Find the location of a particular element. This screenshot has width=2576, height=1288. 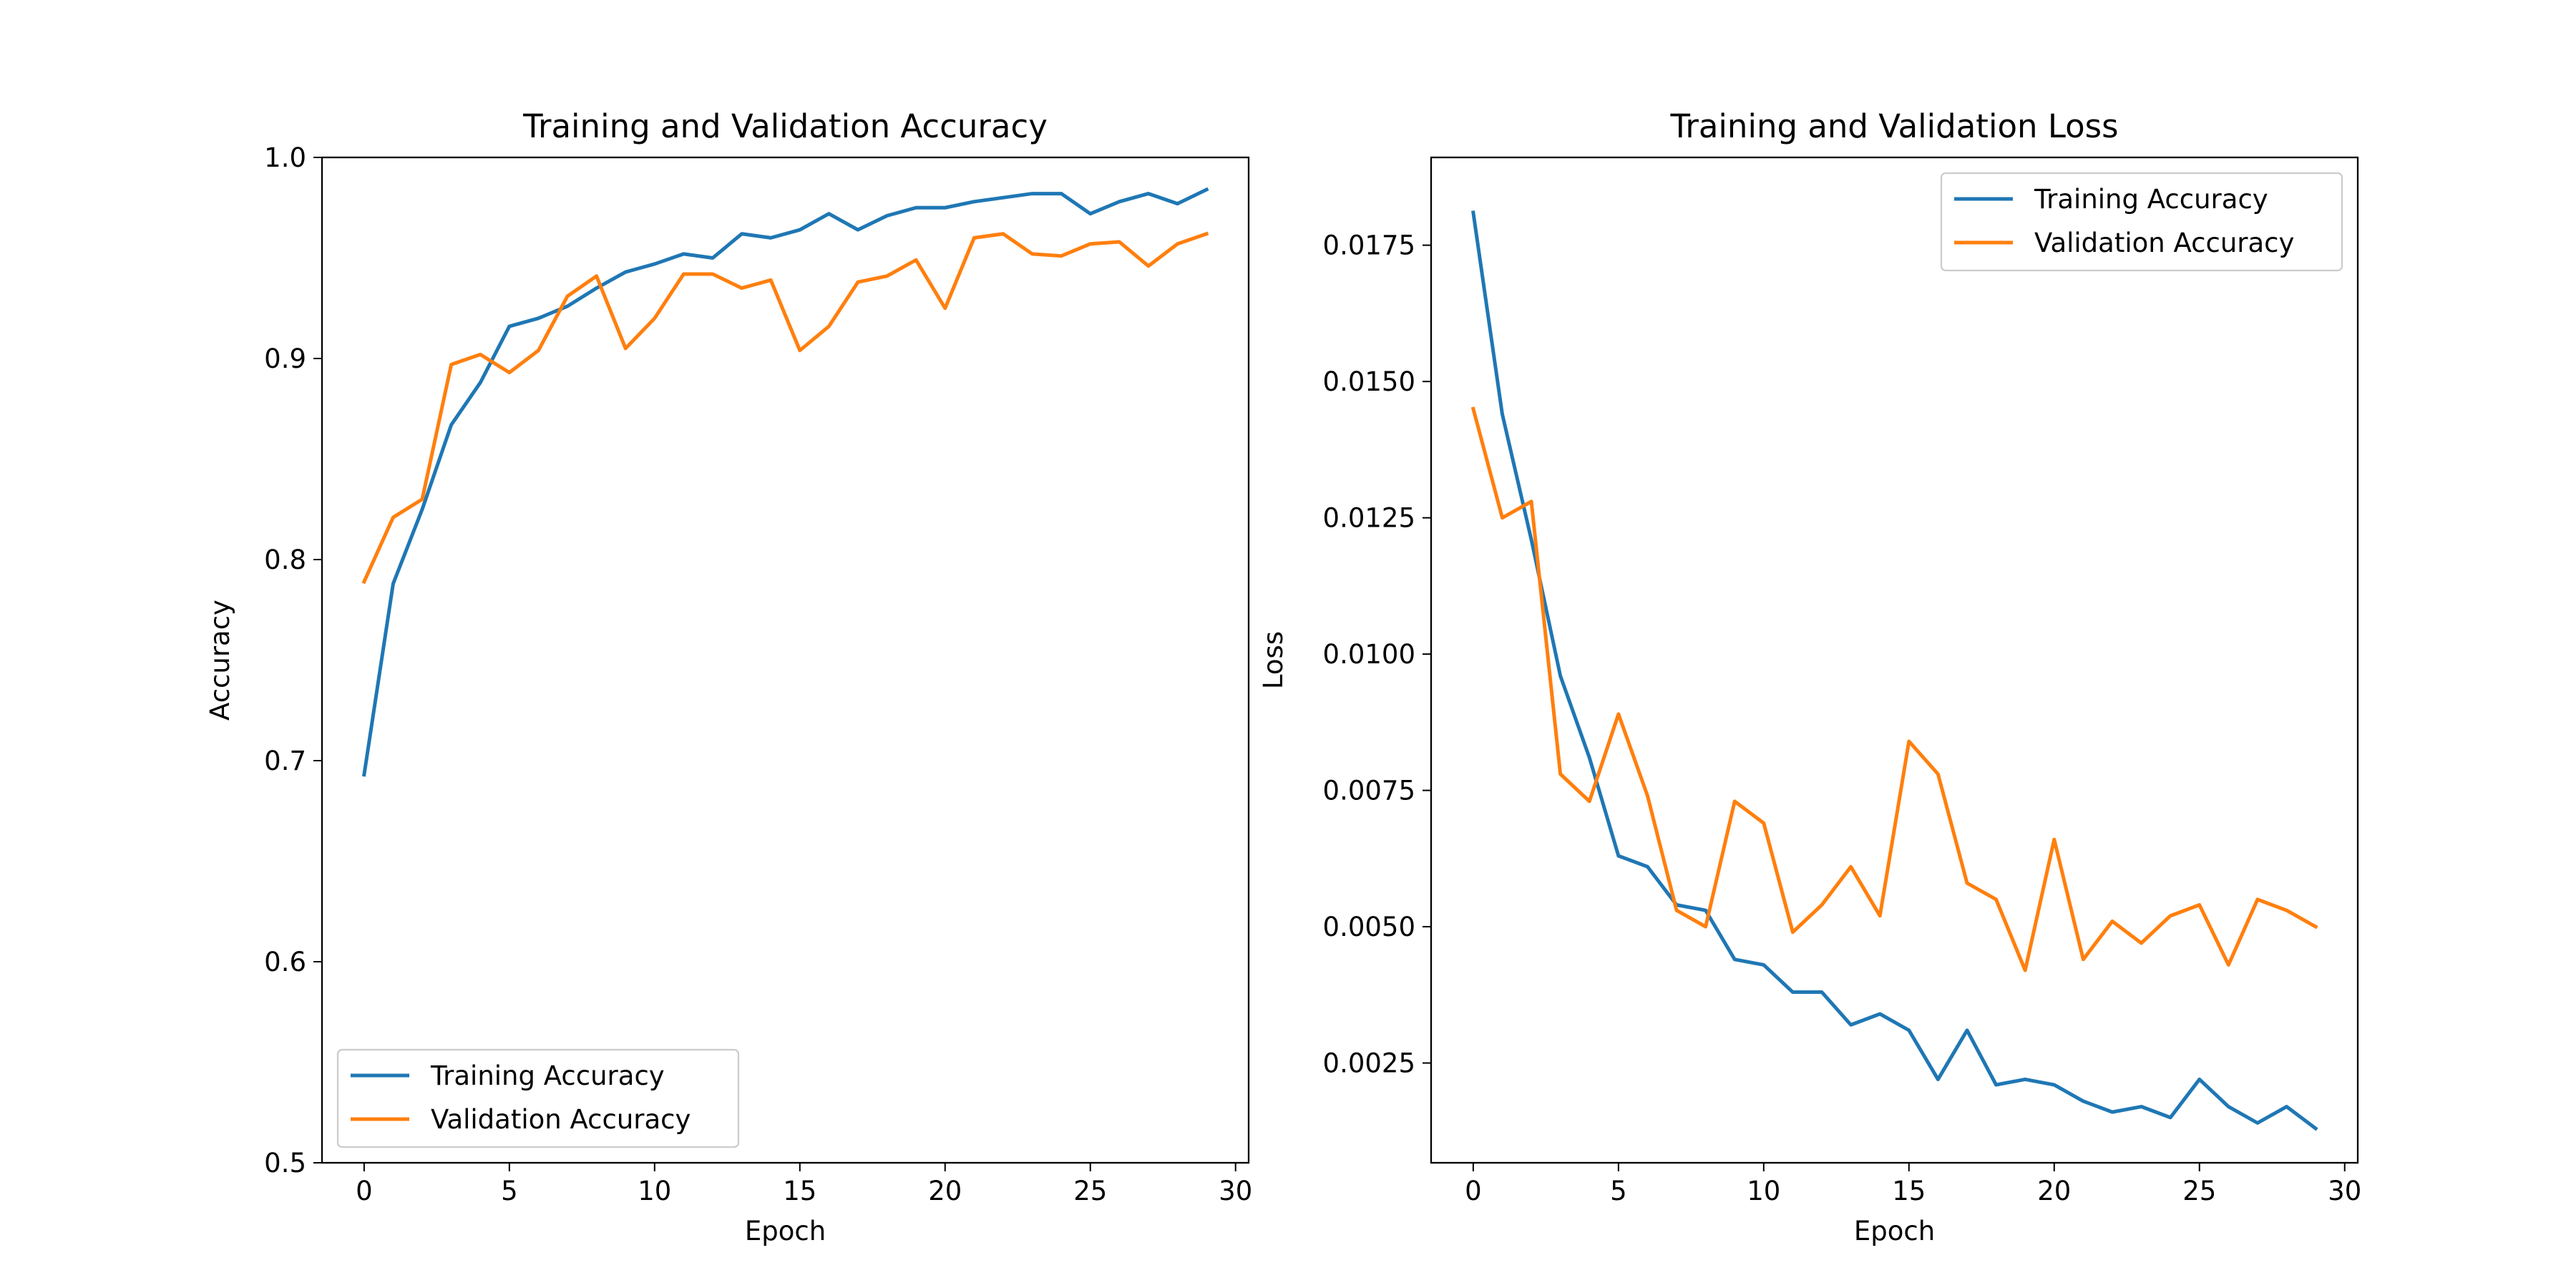

y-tick-label: 0.6 is located at coordinates (285, 962).